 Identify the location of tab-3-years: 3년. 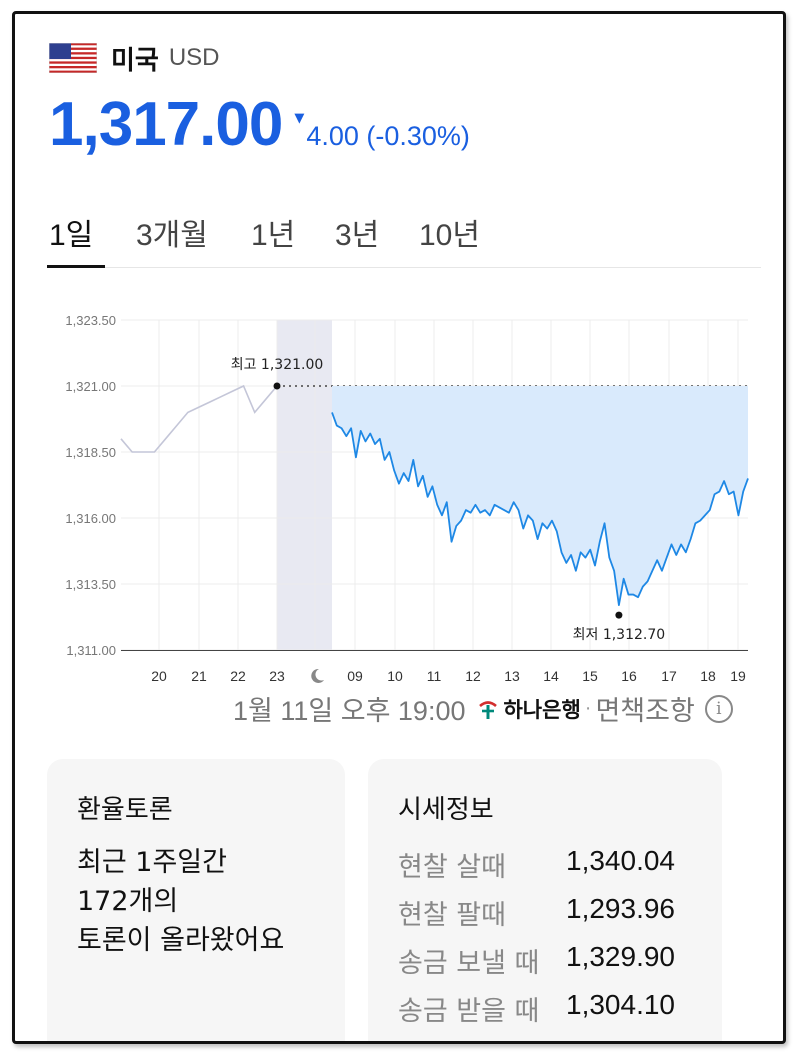
(357, 235).